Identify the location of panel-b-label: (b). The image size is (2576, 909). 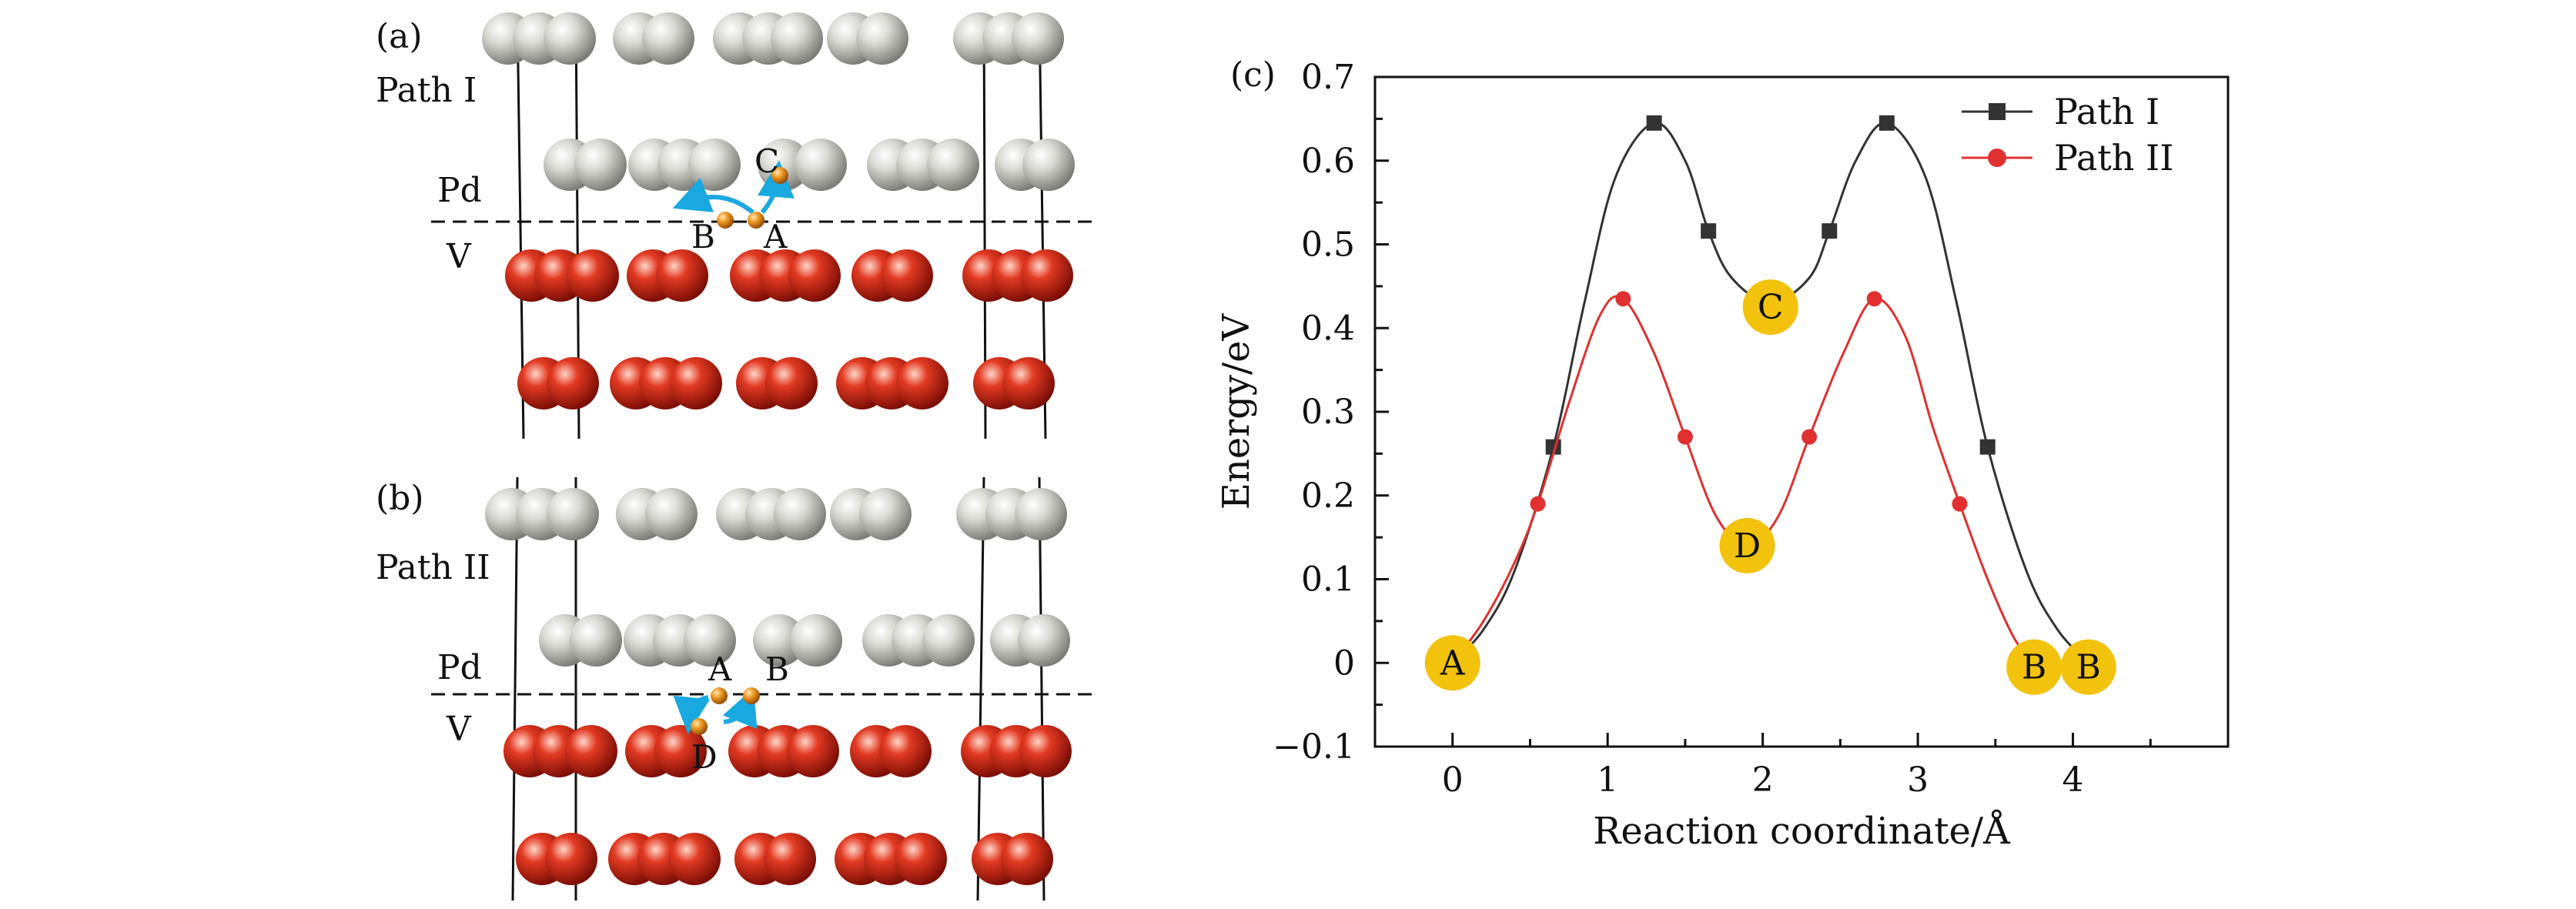
(400, 499).